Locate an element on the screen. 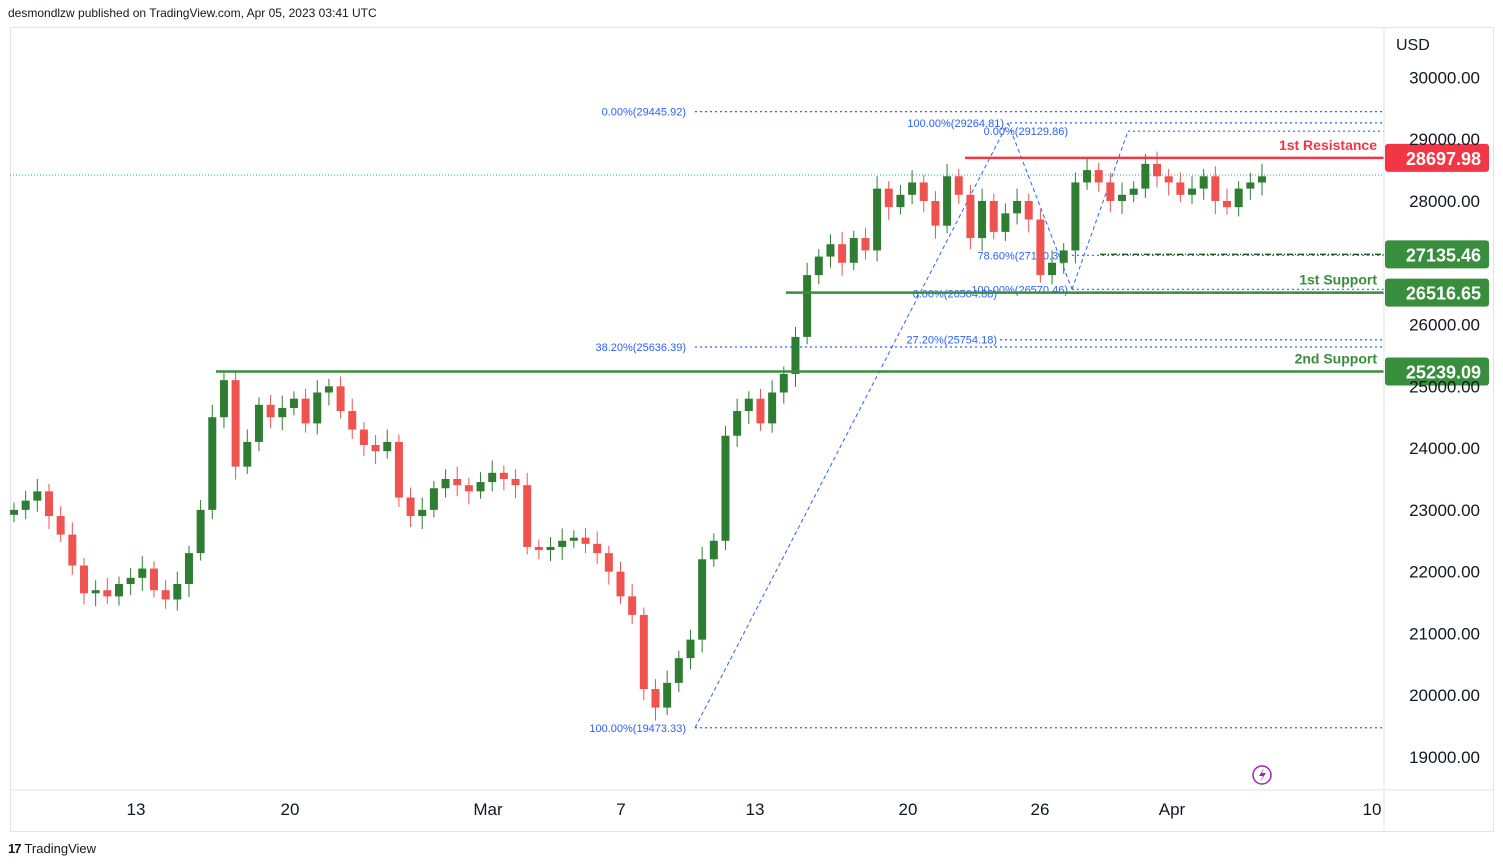 The height and width of the screenshot is (867, 1503). fib-label: 100.00%(19473.33) is located at coordinates (637, 729).